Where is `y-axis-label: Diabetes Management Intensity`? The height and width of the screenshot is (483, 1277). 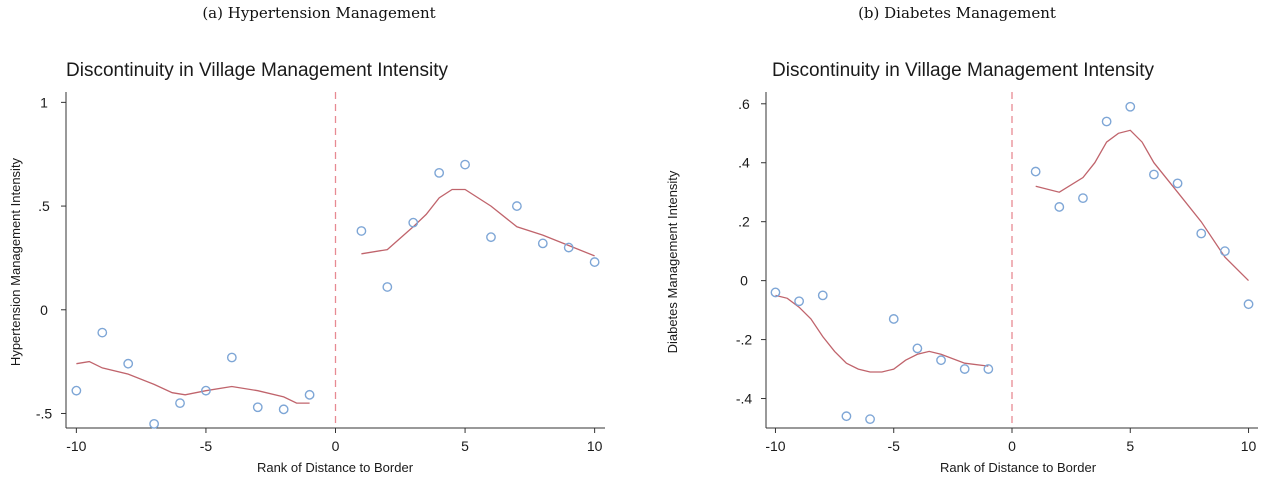 y-axis-label: Diabetes Management Intensity is located at coordinates (672, 261).